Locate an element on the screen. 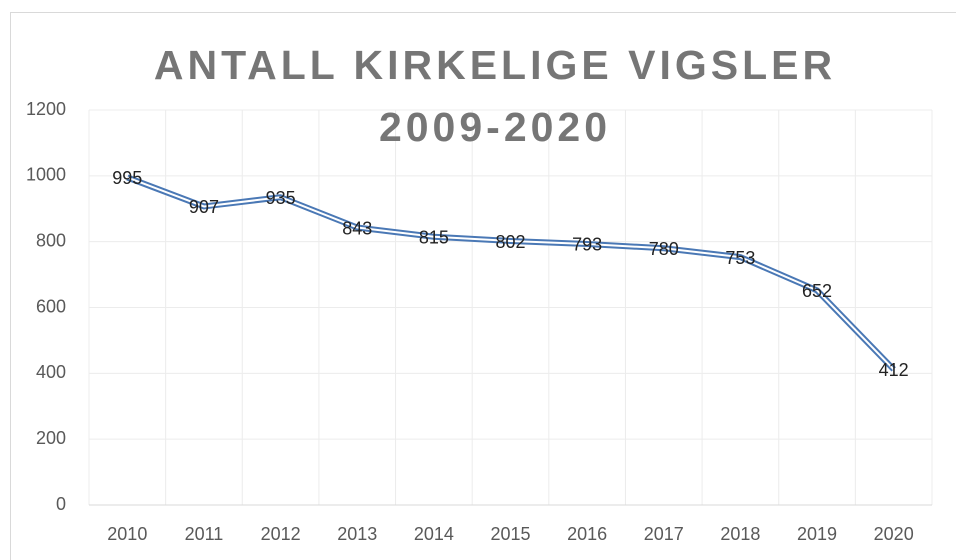 The height and width of the screenshot is (560, 956). data-label: 935 is located at coordinates (281, 198).